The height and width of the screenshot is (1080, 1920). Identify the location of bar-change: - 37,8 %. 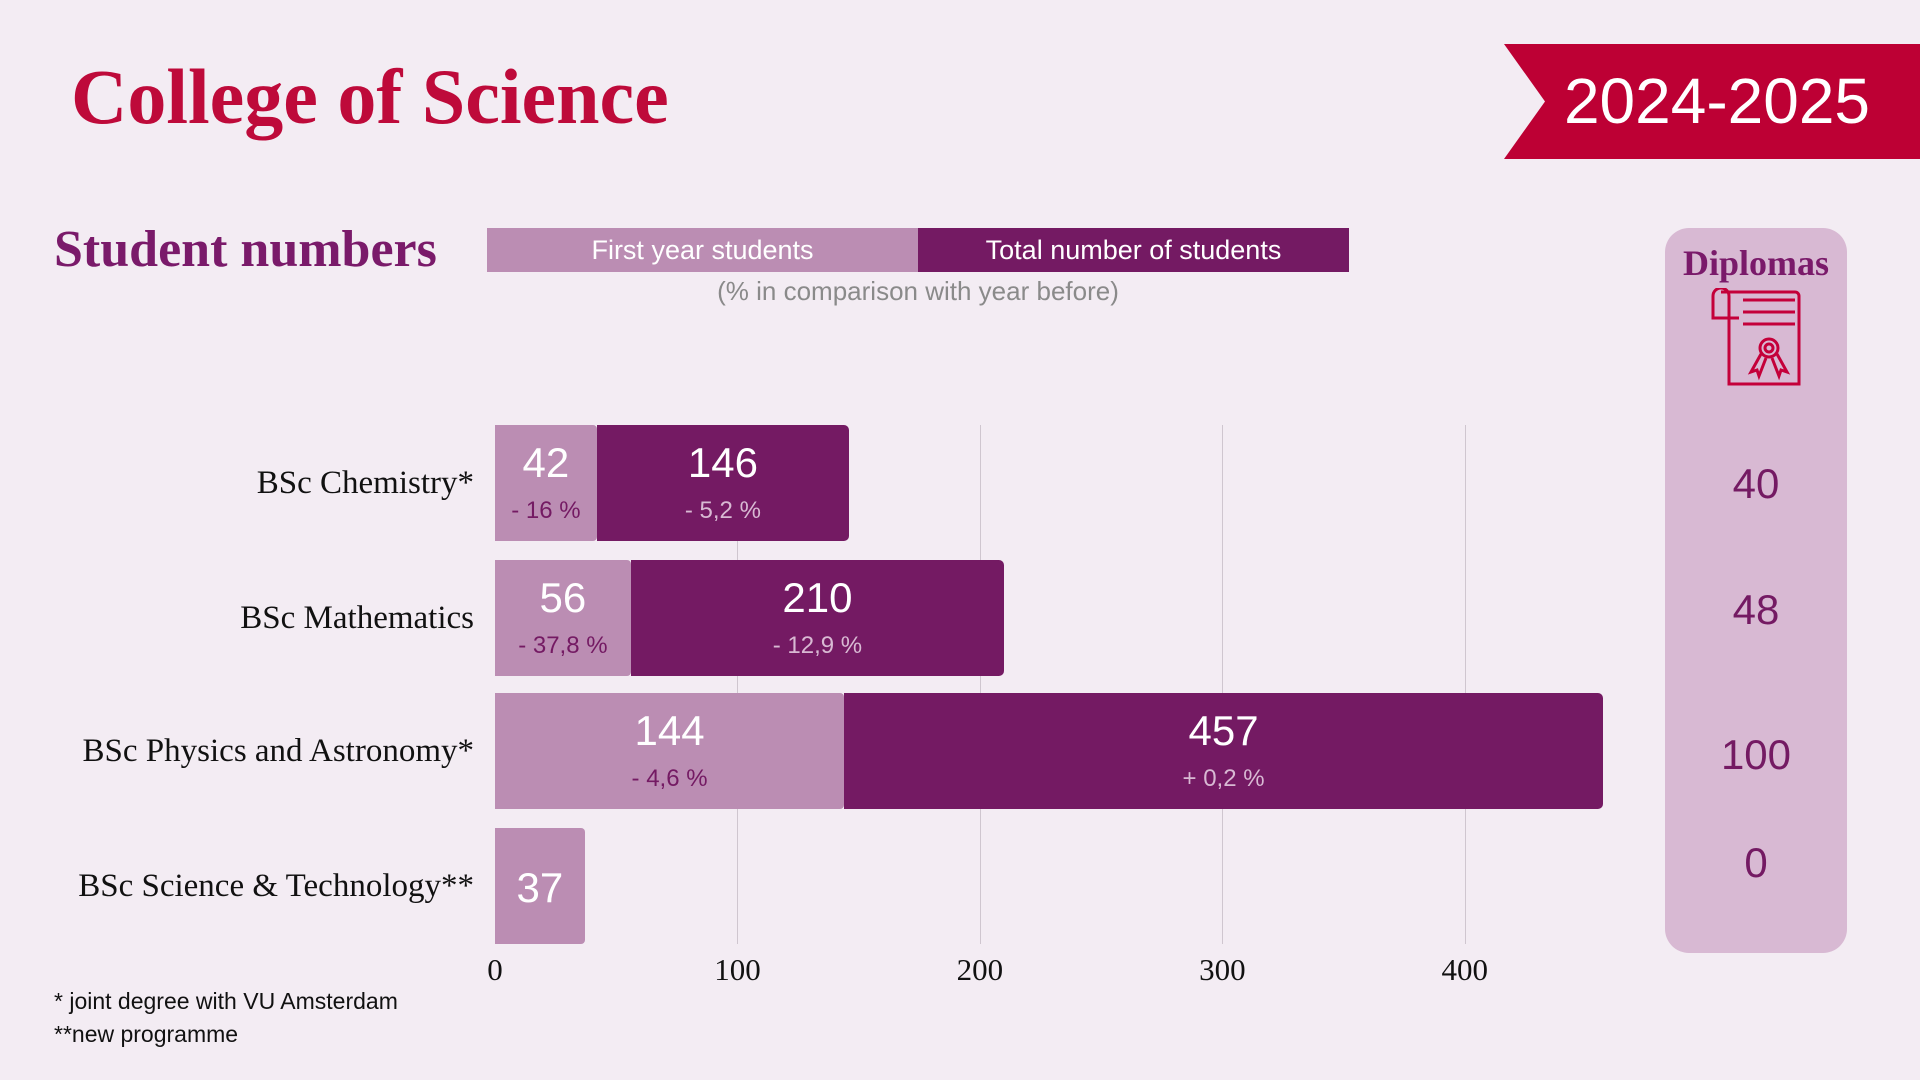
(563, 645).